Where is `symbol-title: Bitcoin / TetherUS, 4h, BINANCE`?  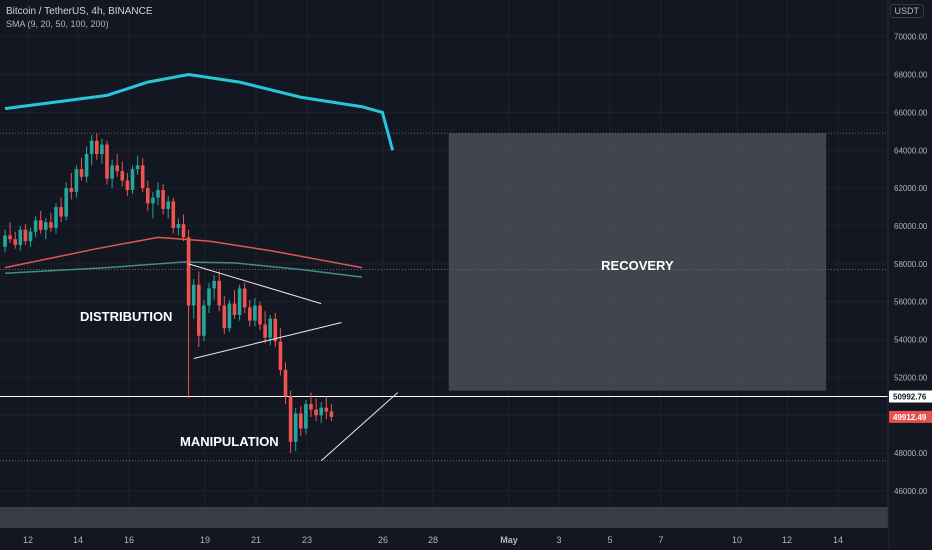 symbol-title: Bitcoin / TetherUS, 4h, BINANCE is located at coordinates (79, 11).